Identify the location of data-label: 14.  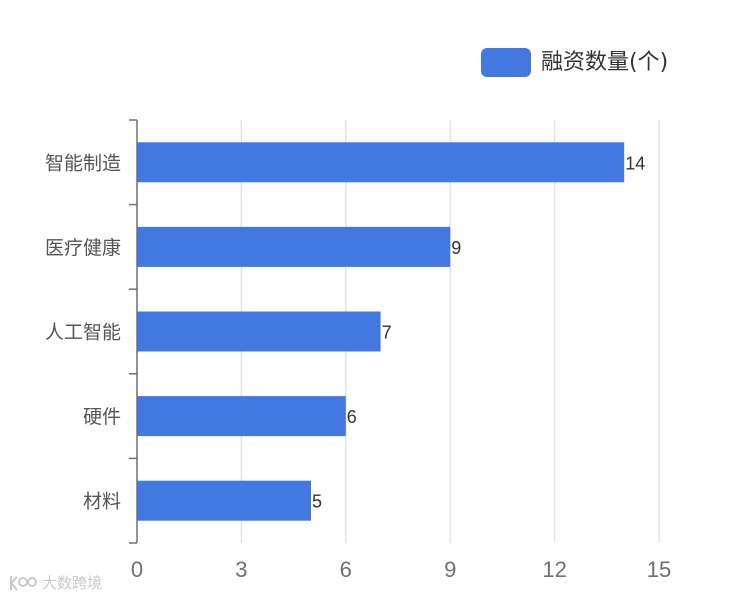
(635, 163).